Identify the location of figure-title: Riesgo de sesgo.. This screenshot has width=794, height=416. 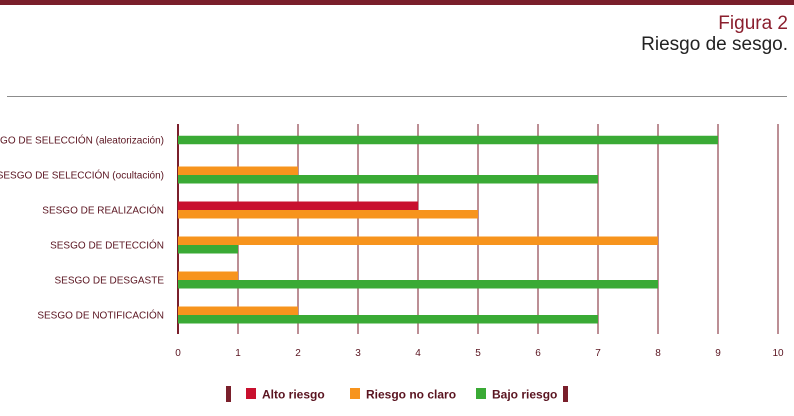
(714, 44).